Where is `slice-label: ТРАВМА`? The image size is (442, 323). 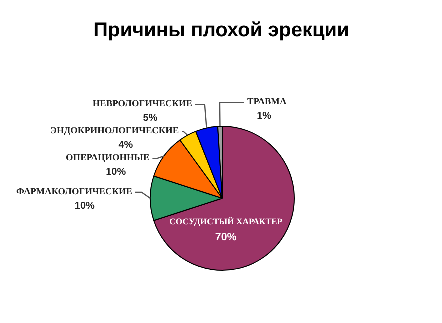
slice-label: ТРАВМА is located at coordinates (267, 103).